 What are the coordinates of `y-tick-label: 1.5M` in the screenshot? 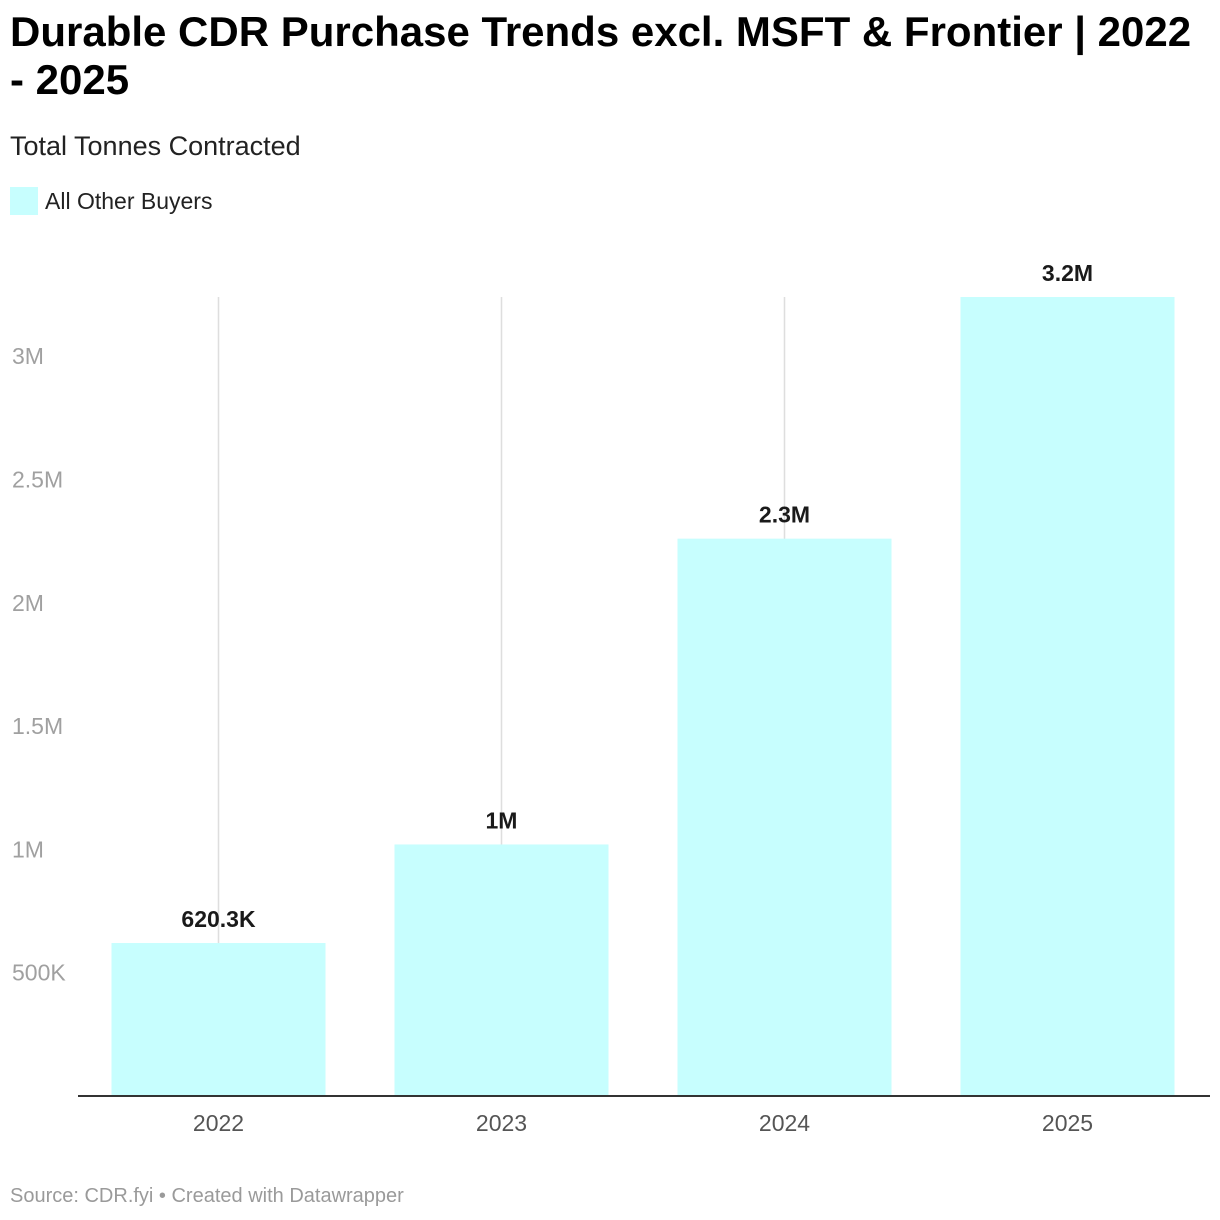 It's located at (37, 726).